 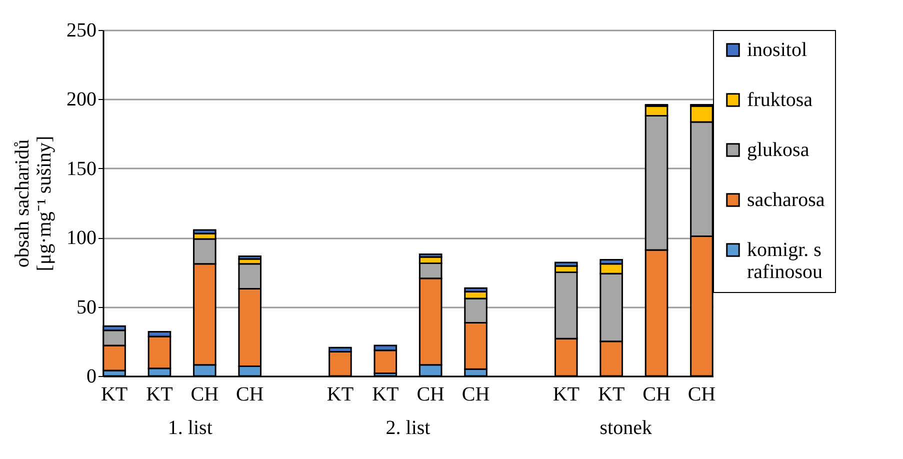 What do you see at coordinates (81, 238) in the screenshot?
I see `y-tick-label: 100` at bounding box center [81, 238].